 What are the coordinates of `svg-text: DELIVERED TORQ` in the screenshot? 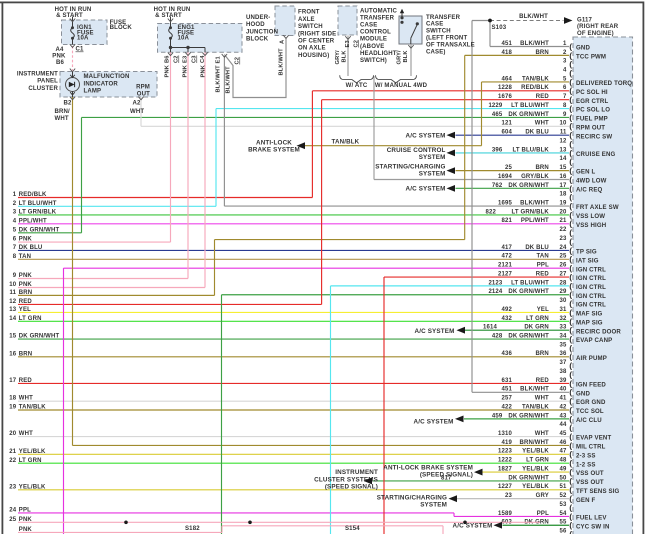 It's located at (604, 83).